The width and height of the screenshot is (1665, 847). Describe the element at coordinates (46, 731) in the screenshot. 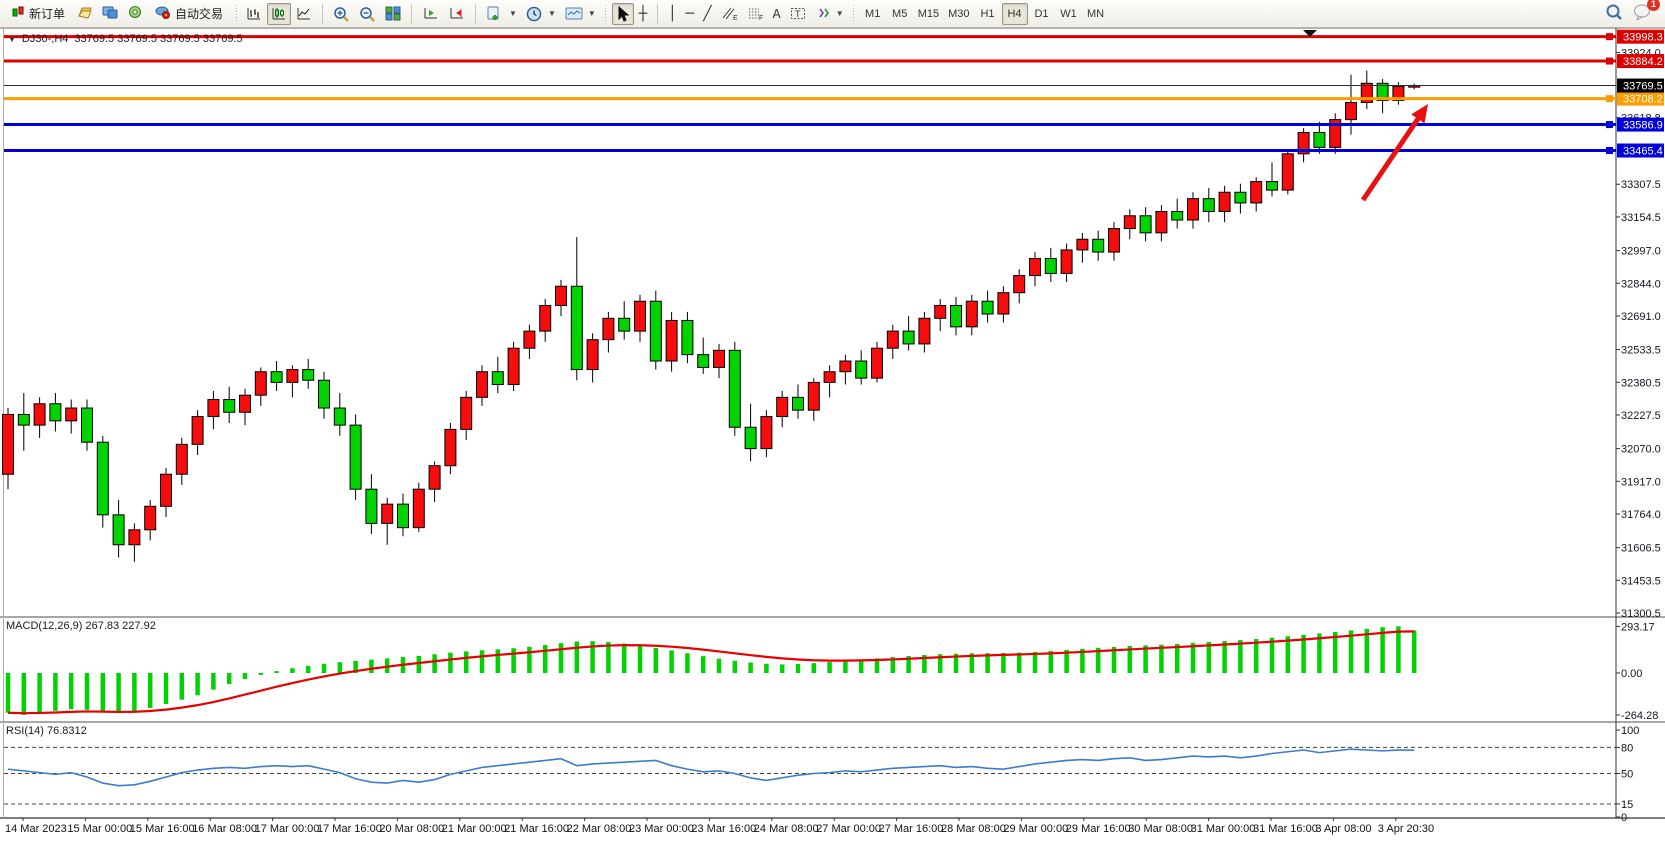

I see `rsi-indicator-label: RSI(14) 76.8312` at that location.